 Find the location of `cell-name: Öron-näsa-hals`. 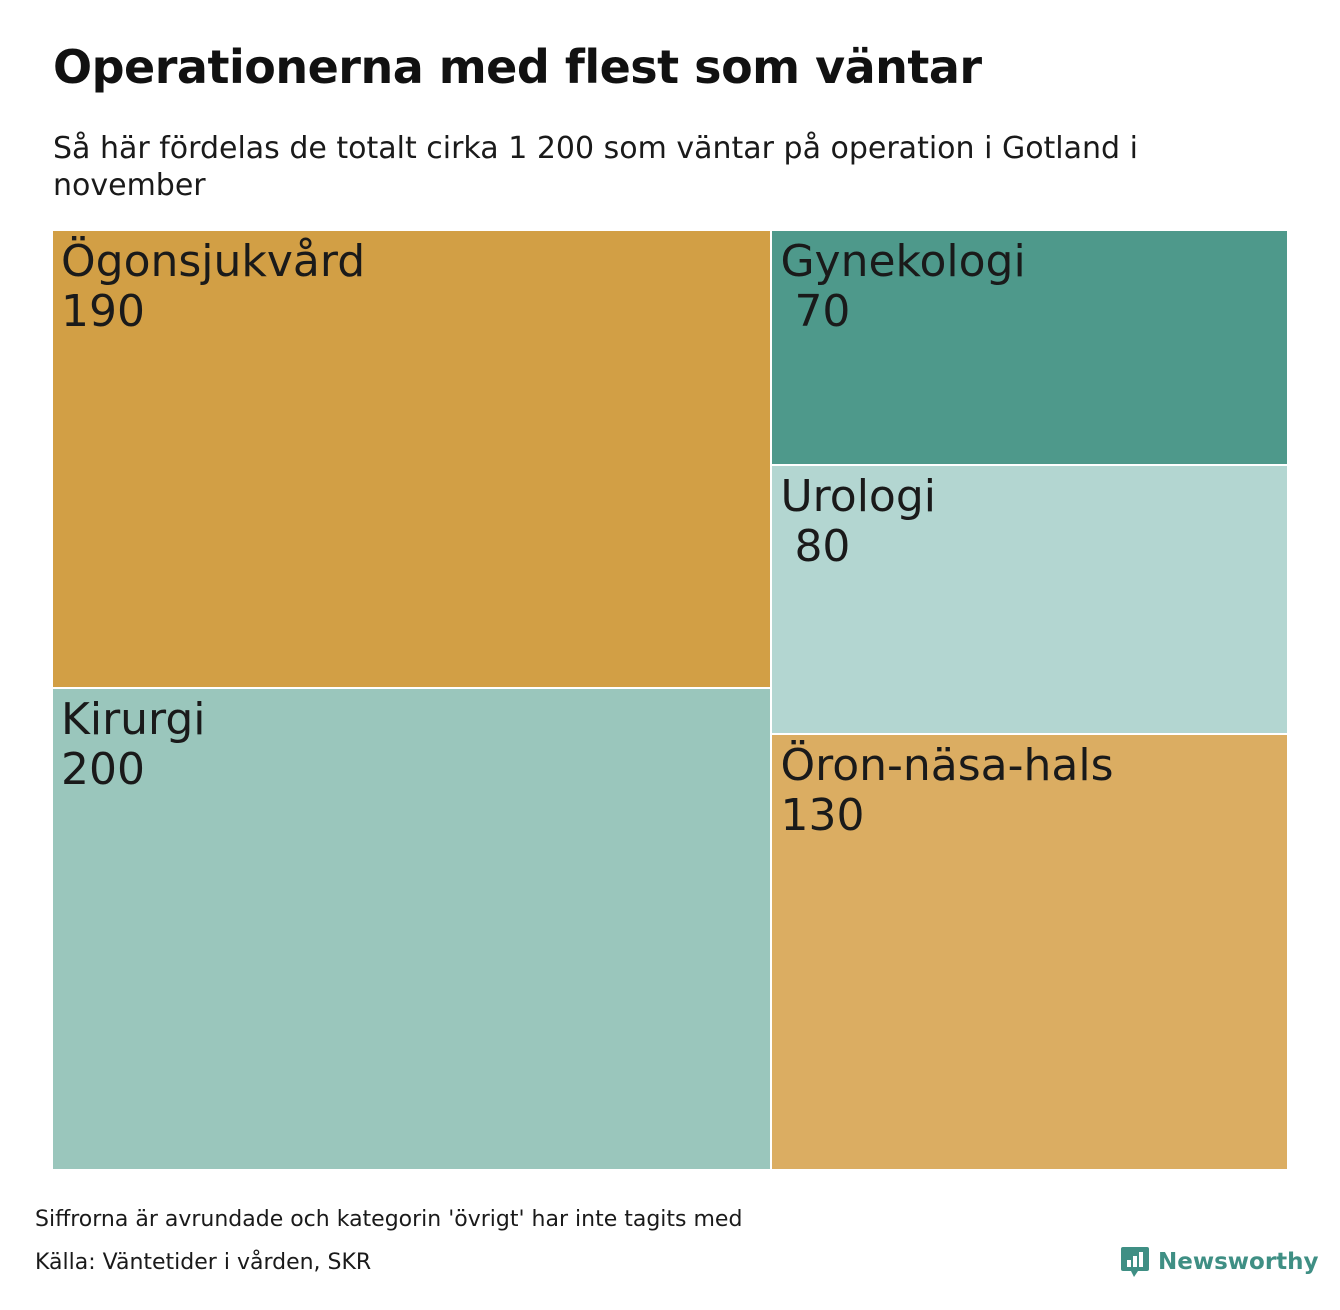

cell-name: Öron-näsa-hals is located at coordinates (947, 765).